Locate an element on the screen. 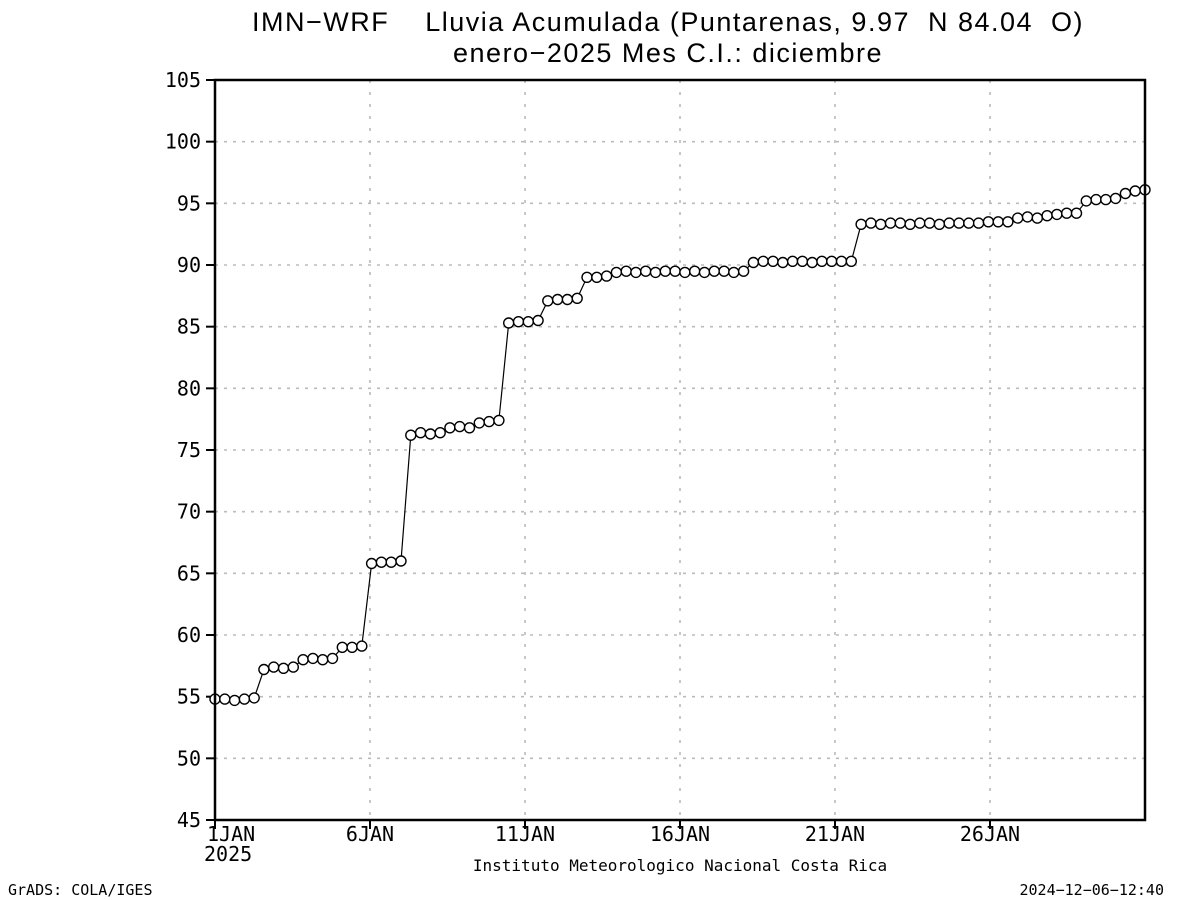 Image resolution: width=1200 pixels, height=900 pixels. y-tick-label: 100 is located at coordinates (183, 142).